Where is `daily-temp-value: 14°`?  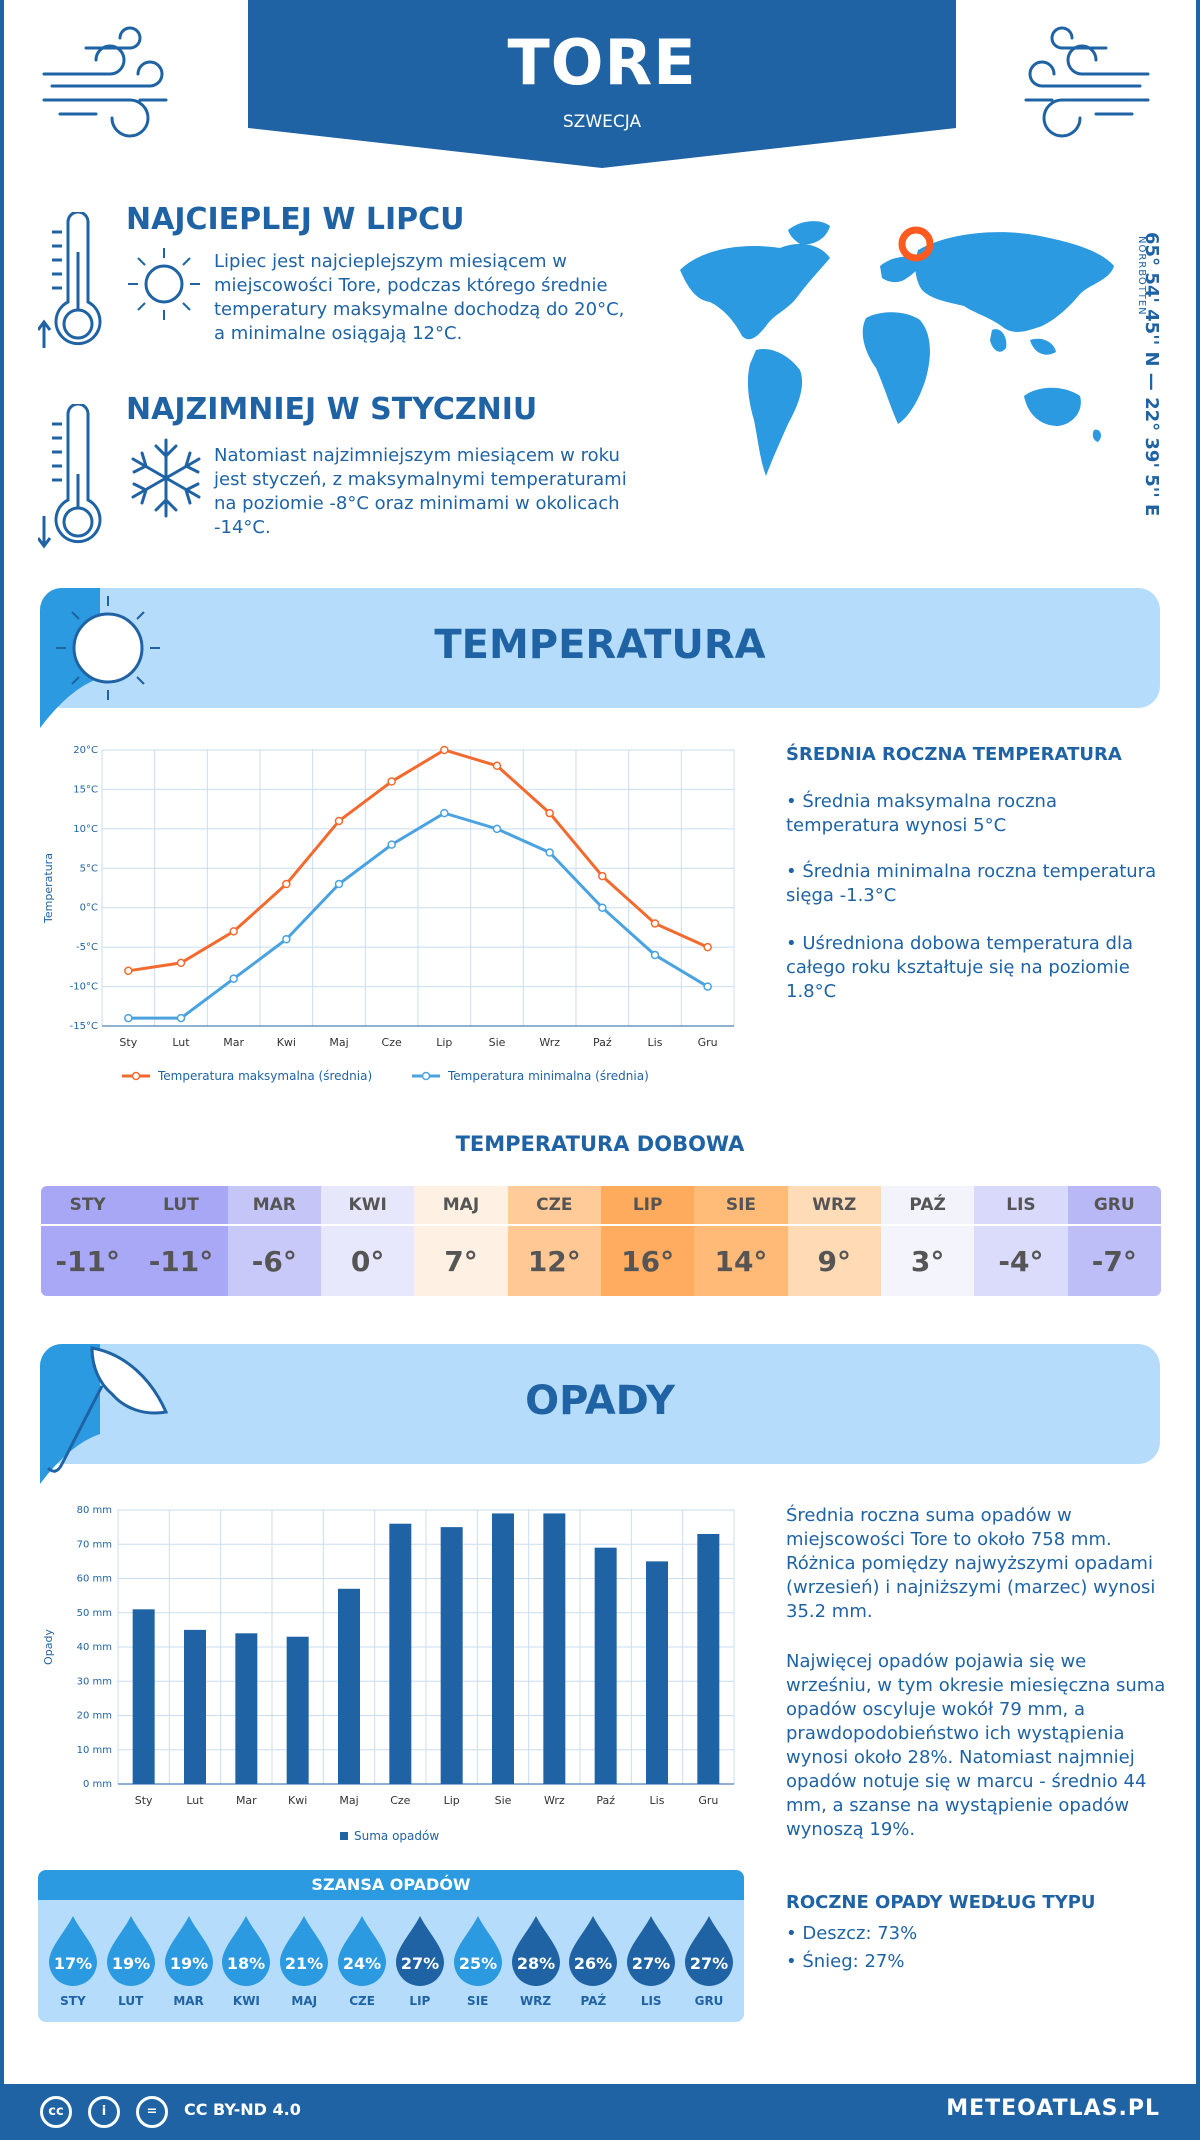
daily-temp-value: 14° is located at coordinates (741, 1260).